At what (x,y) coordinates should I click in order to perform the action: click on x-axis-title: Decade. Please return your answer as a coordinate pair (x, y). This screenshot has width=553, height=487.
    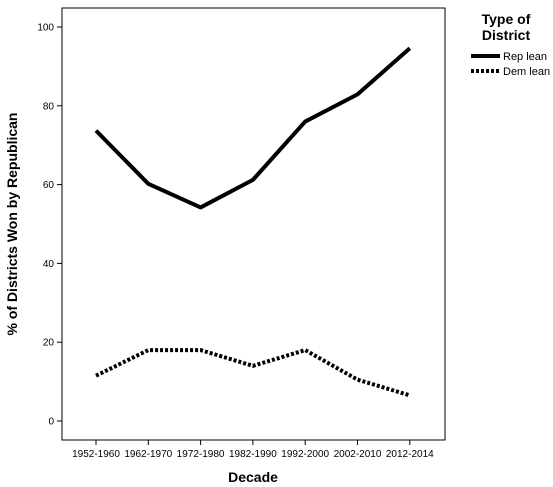
    Looking at the image, I should click on (253, 477).